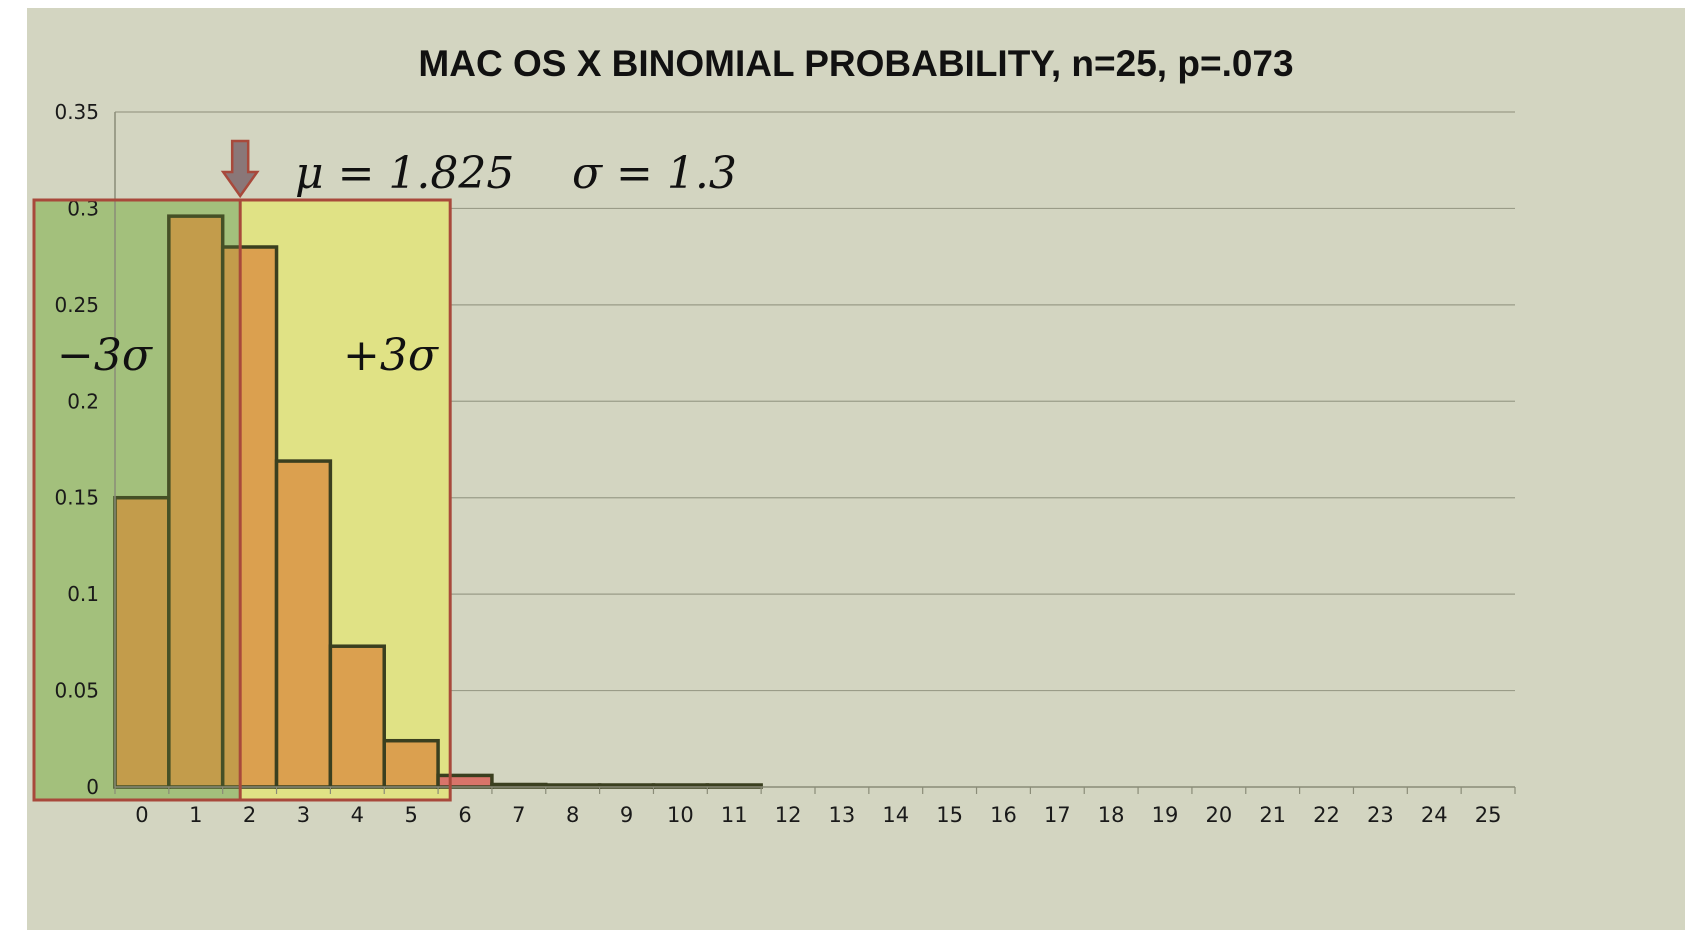 Image resolution: width=1694 pixels, height=930 pixels. Describe the element at coordinates (895, 815) in the screenshot. I see `x-tick-label: 14` at that location.